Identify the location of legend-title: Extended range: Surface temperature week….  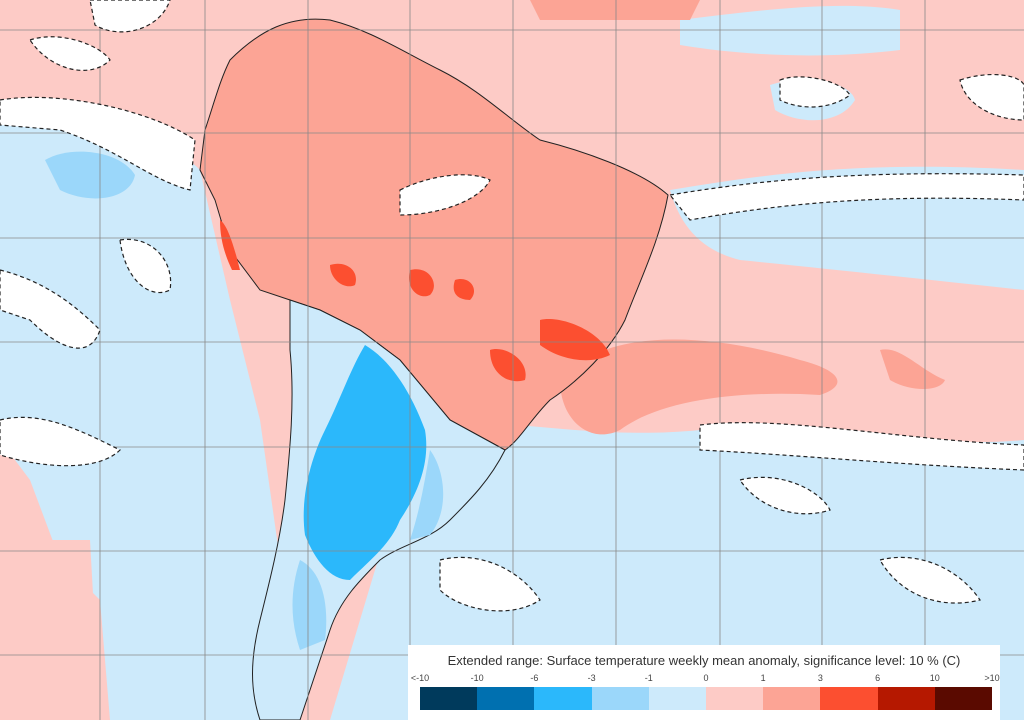
(704, 660).